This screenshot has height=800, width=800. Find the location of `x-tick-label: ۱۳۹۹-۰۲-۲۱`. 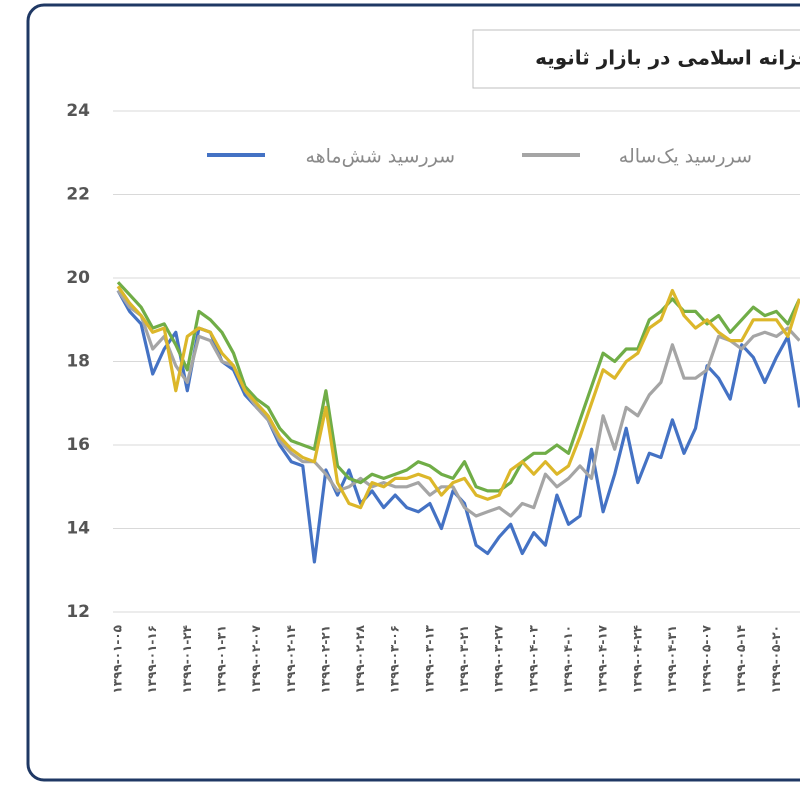

x-tick-label: ۱۳۹۹-۰۲-۲۱ is located at coordinates (325, 659).